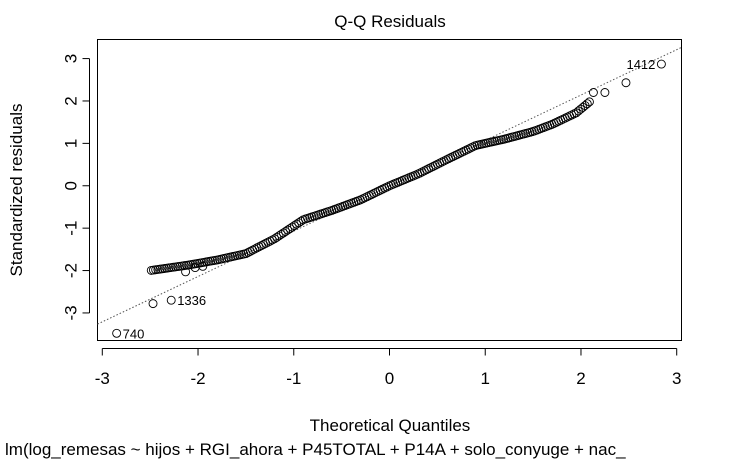  Describe the element at coordinates (70, 185) in the screenshot. I see `y-tick-label: 0` at that location.